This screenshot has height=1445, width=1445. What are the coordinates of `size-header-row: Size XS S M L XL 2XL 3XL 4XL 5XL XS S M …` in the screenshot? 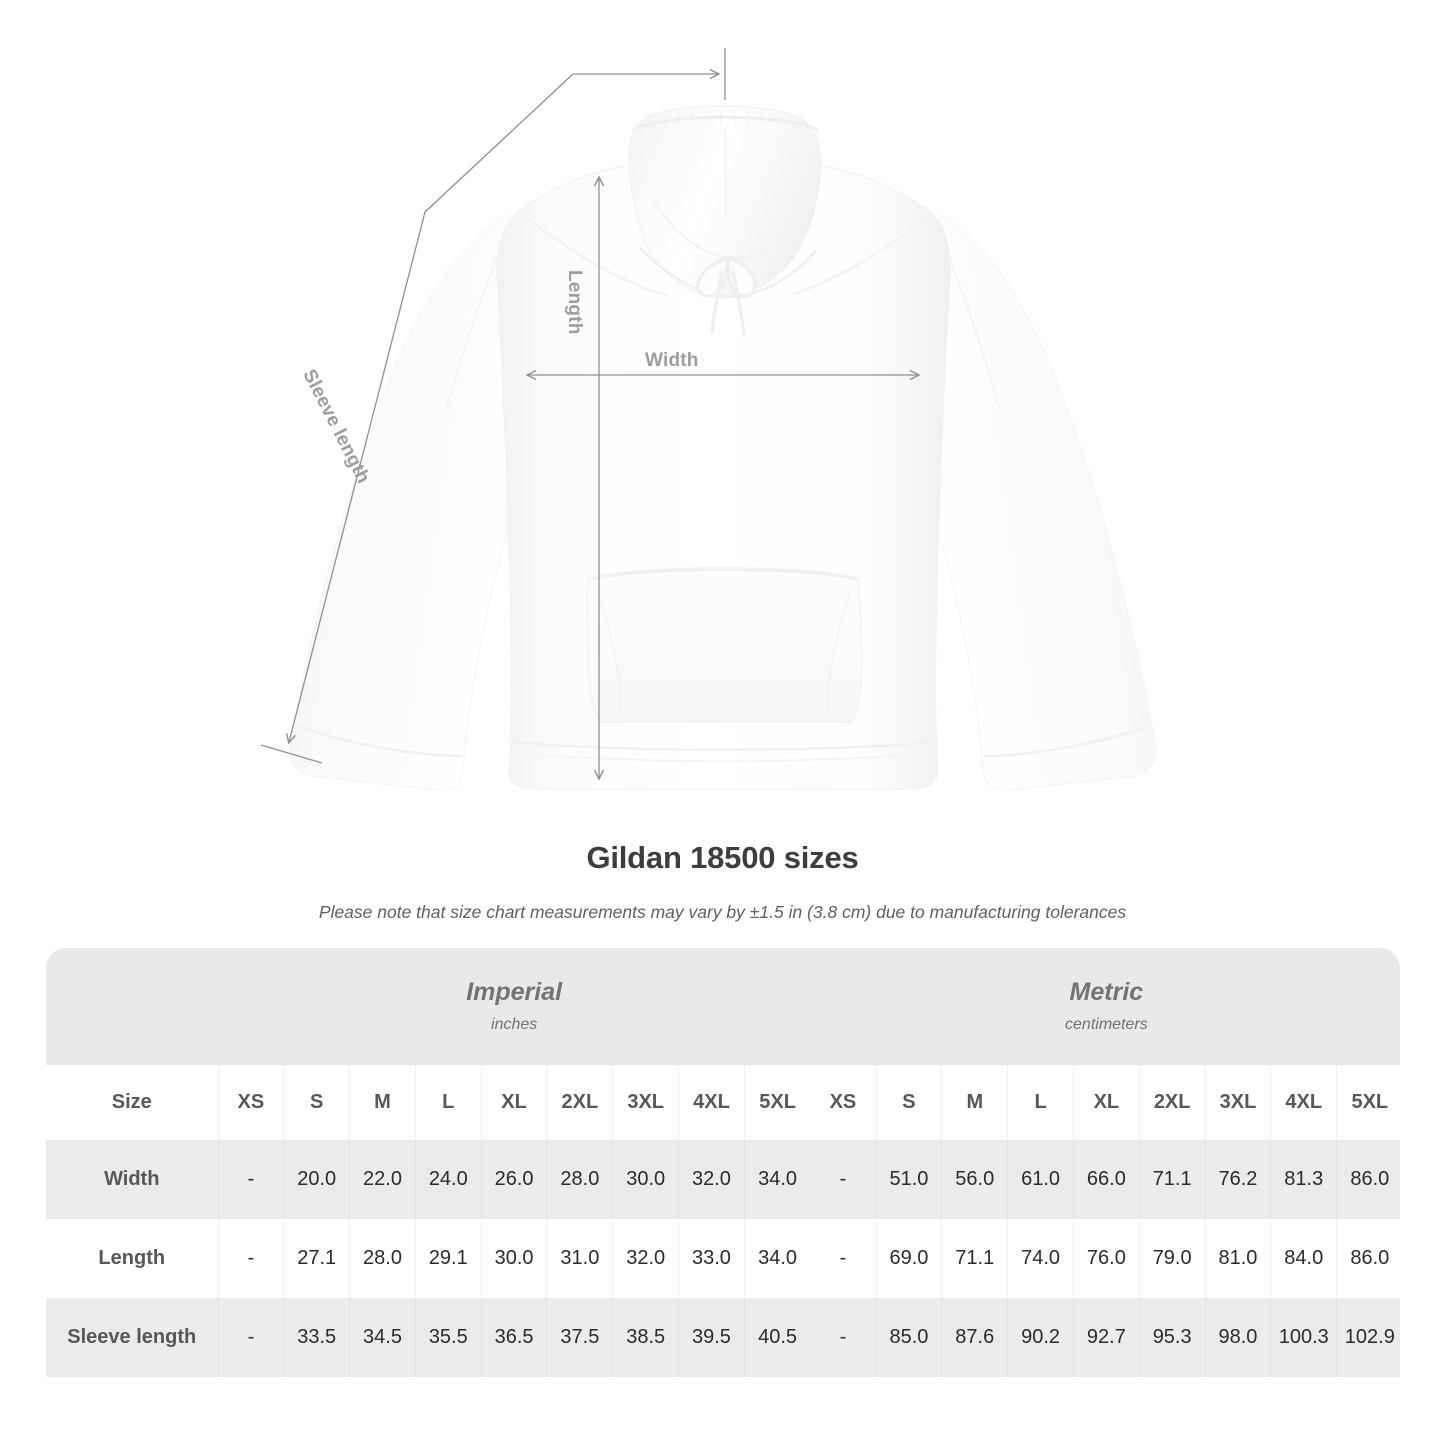 It's located at (723, 1102).